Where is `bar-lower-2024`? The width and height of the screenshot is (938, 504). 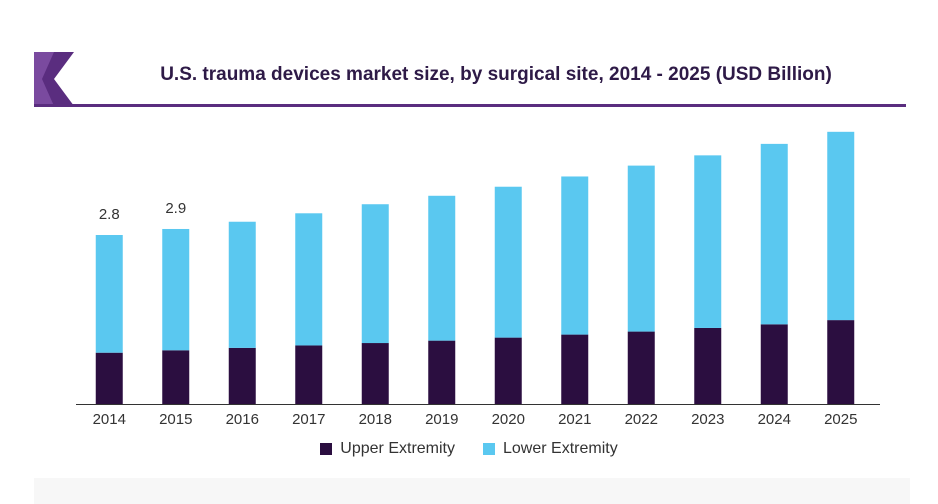 bar-lower-2024 is located at coordinates (774, 234).